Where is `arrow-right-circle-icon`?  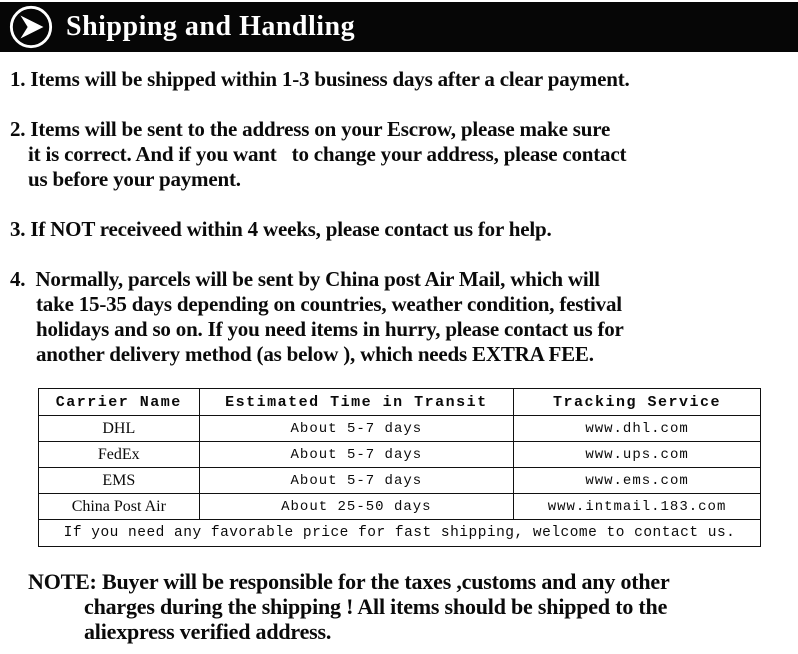 arrow-right-circle-icon is located at coordinates (31, 27).